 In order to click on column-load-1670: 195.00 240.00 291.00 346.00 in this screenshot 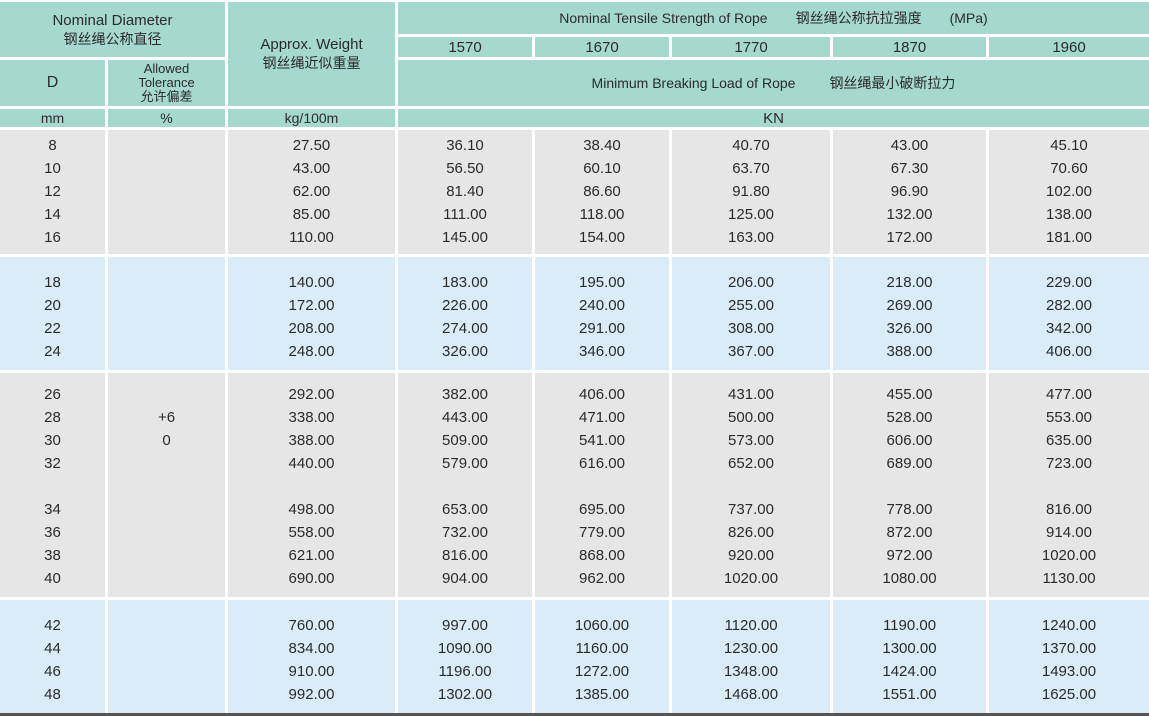, I will do `click(602, 313)`.